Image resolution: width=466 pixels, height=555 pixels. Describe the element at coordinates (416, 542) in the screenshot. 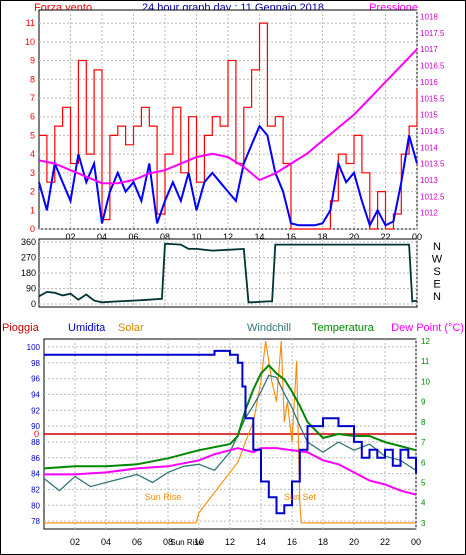

I see `temp-x-tick: 00` at that location.